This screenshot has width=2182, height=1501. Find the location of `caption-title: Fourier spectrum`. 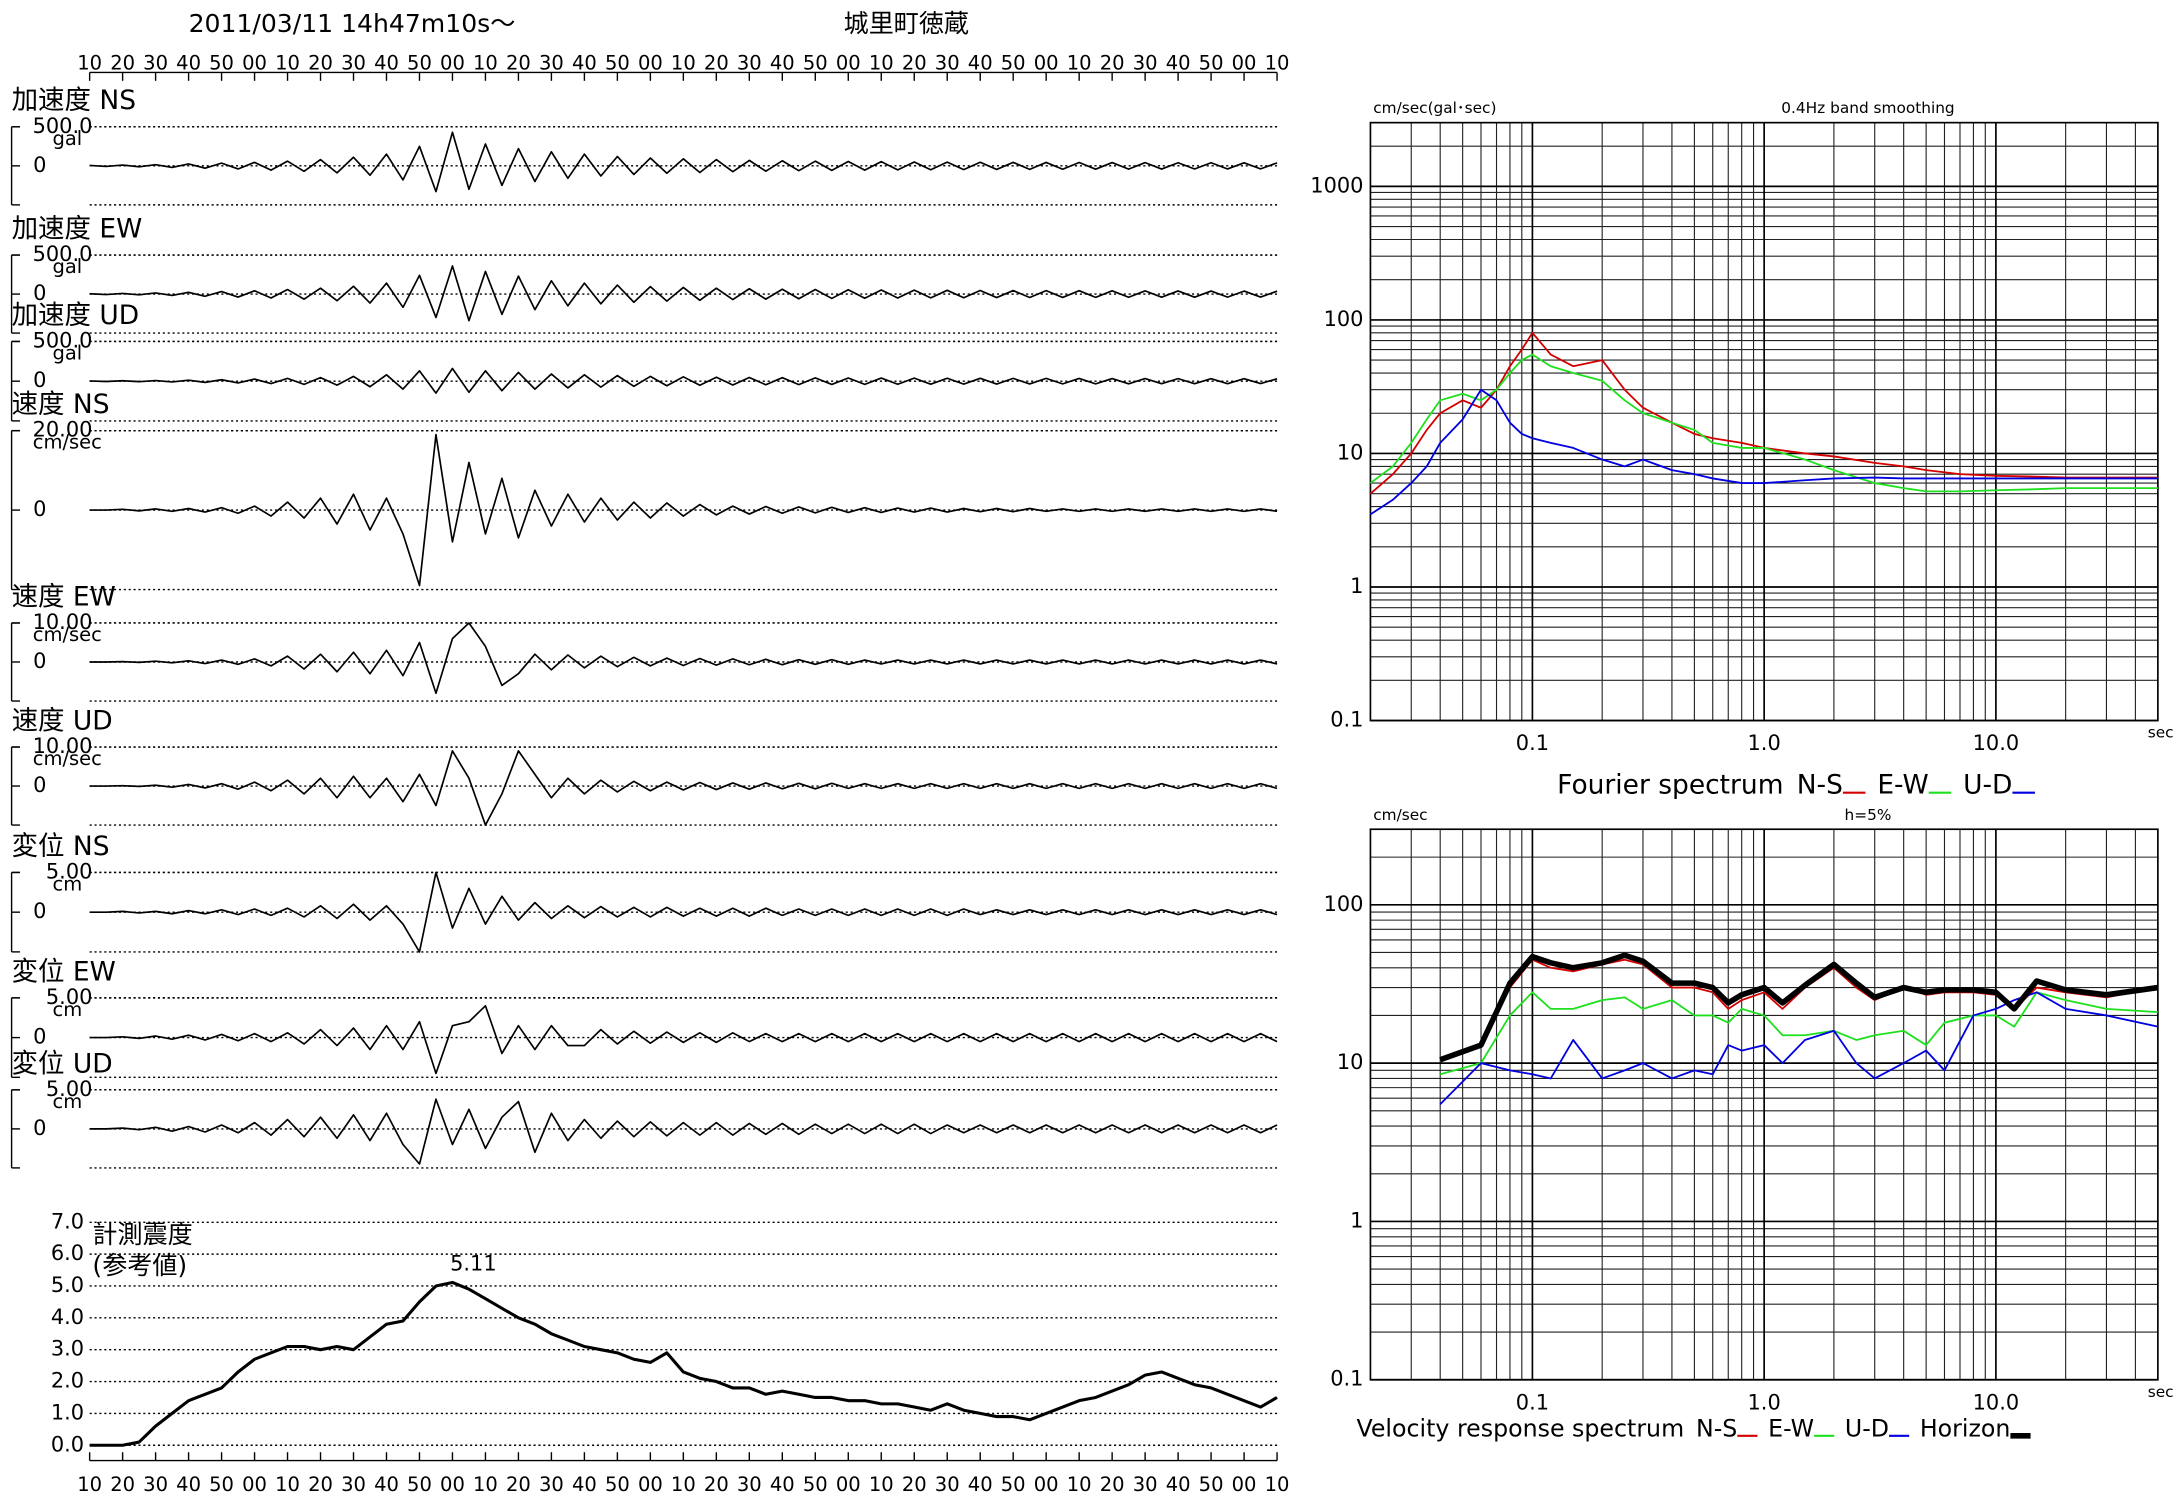

caption-title: Fourier spectrum is located at coordinates (1670, 785).